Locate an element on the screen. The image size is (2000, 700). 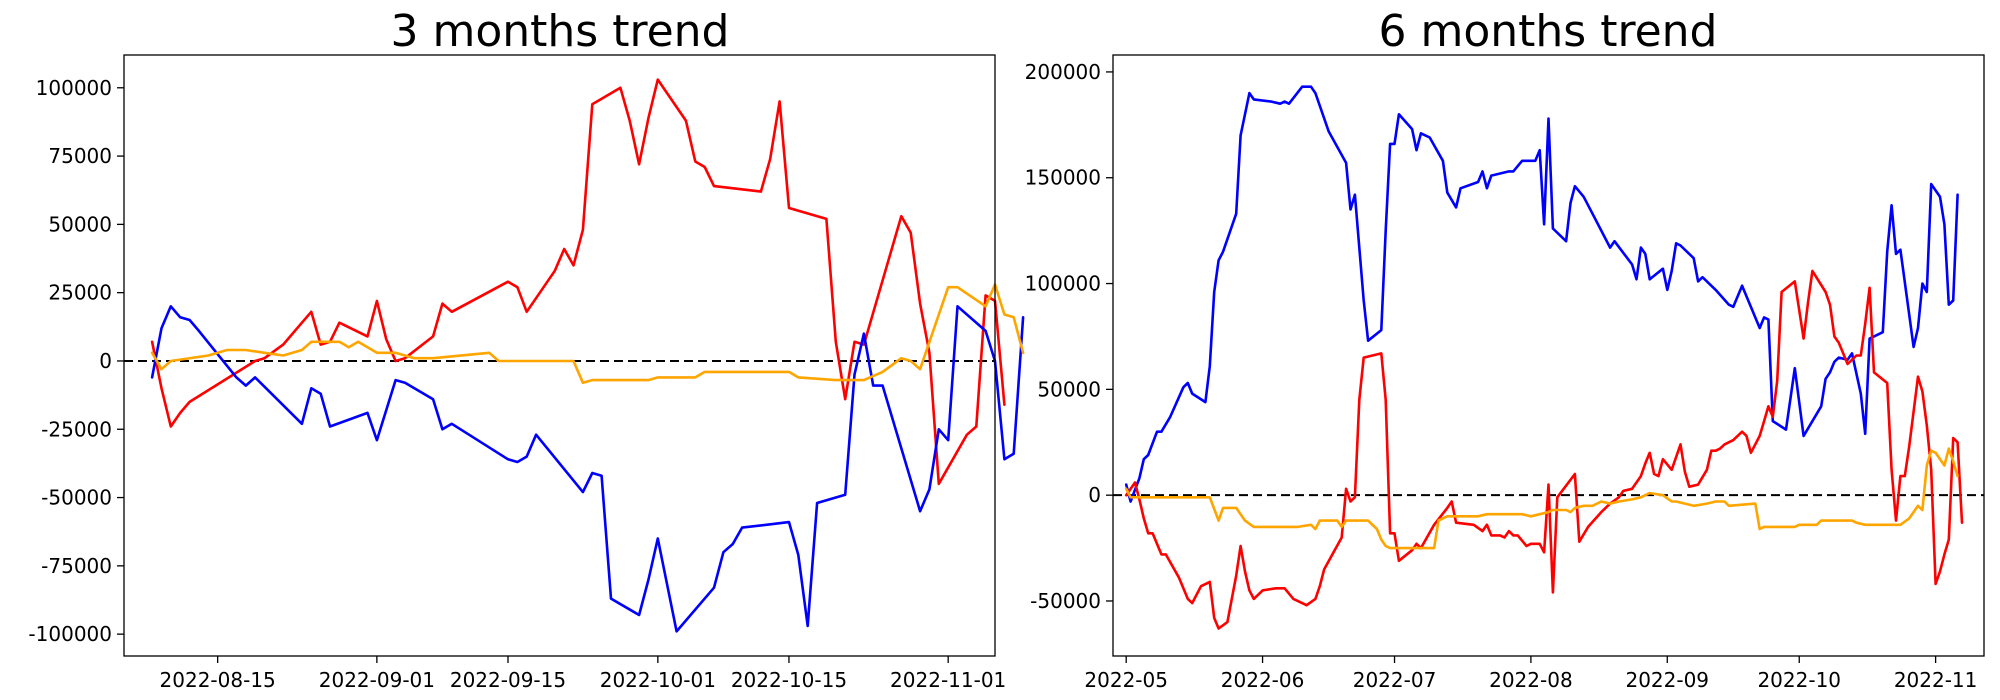
y-tick-label: -100000 is located at coordinates (70, 634).